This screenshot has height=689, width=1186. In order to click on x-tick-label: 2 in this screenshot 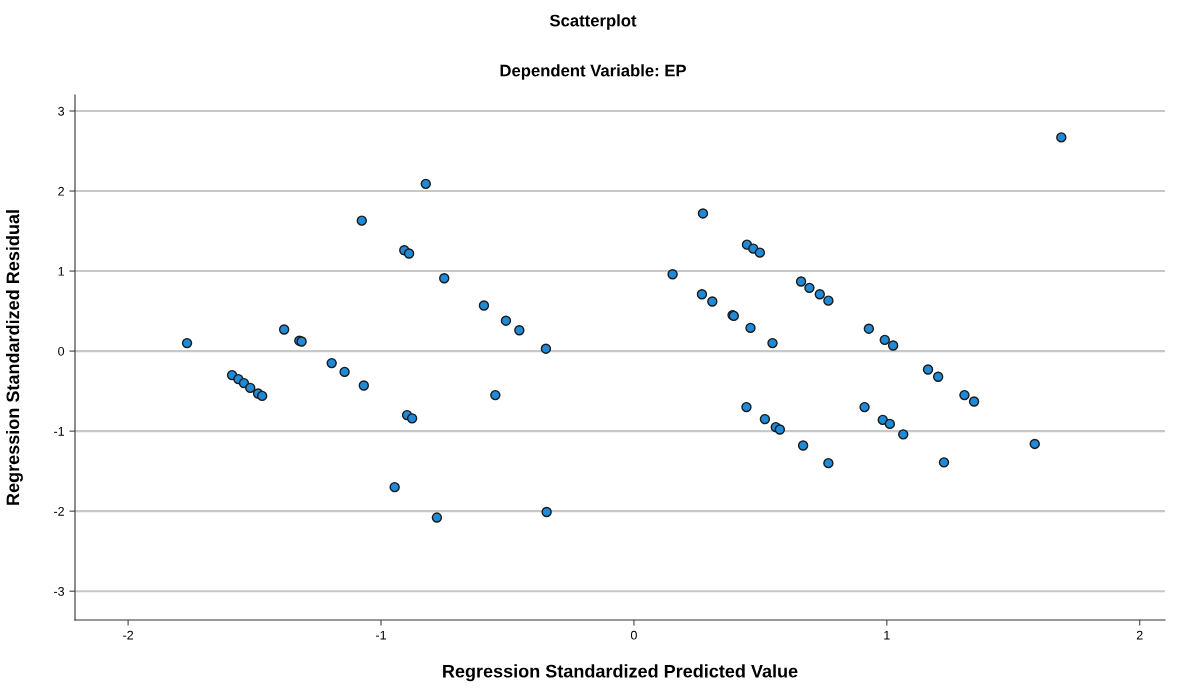, I will do `click(1139, 635)`.